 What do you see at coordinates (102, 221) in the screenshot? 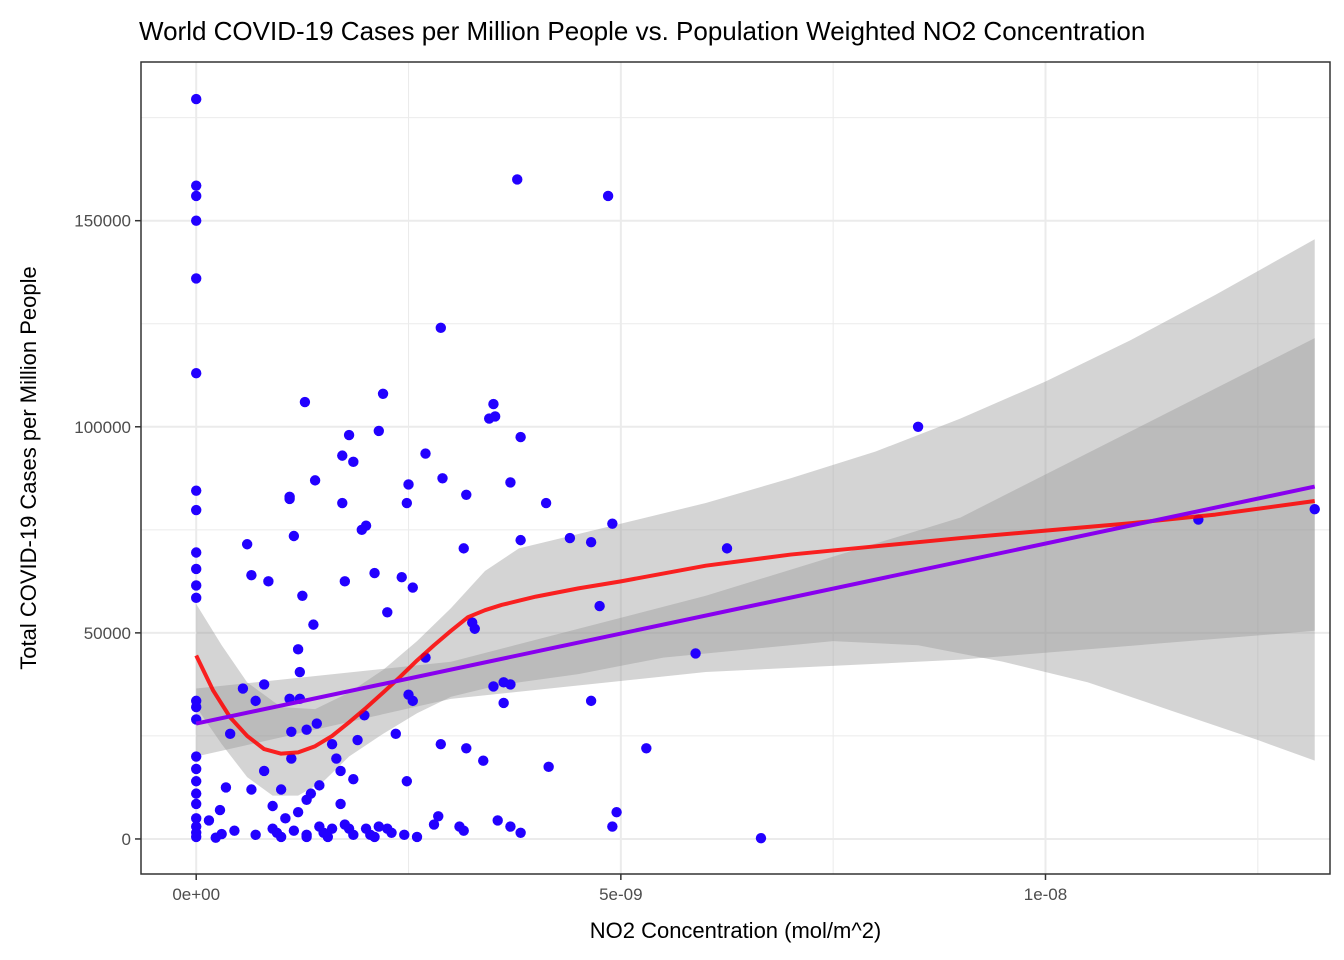
I see `y-tick-label: 150000` at bounding box center [102, 221].